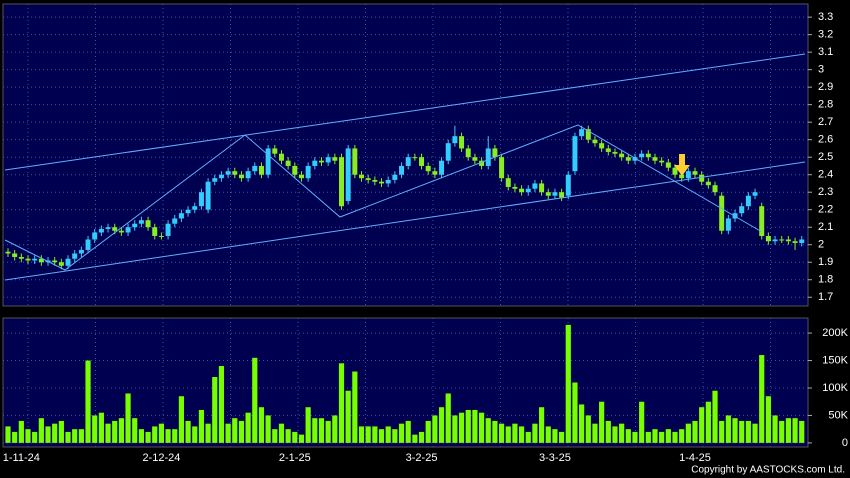  What do you see at coordinates (295, 458) in the screenshot?
I see `x-tick-label: 2-1-25` at bounding box center [295, 458].